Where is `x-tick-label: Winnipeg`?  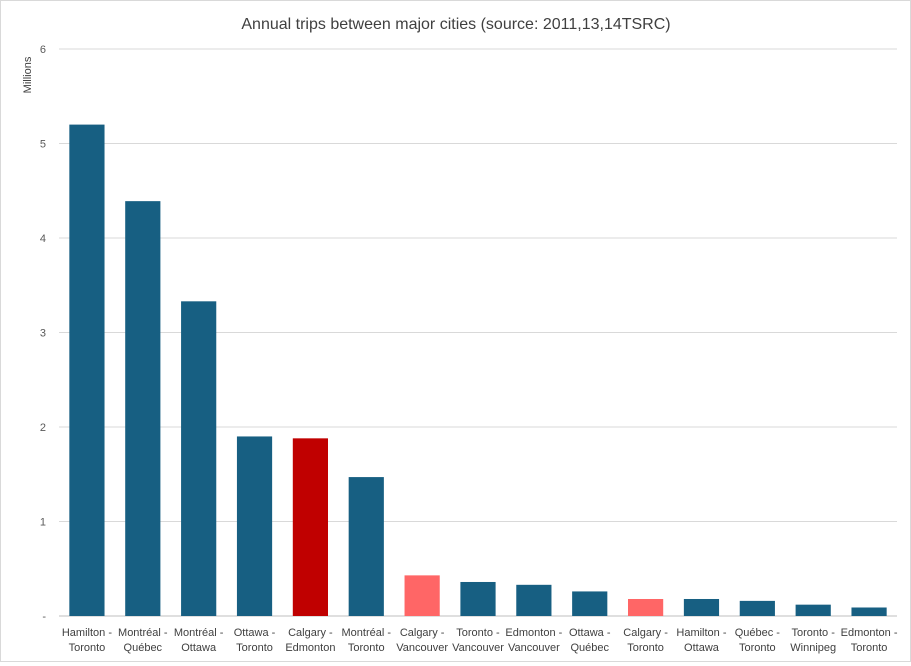 x-tick-label: Winnipeg is located at coordinates (813, 648).